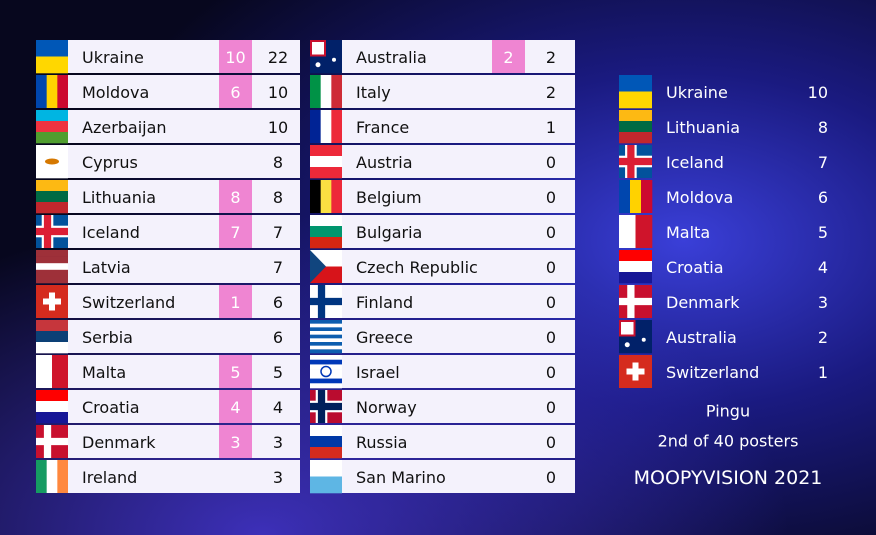 This screenshot has height=535, width=876. Describe the element at coordinates (113, 57) in the screenshot. I see `country-name: Ukraine` at that location.